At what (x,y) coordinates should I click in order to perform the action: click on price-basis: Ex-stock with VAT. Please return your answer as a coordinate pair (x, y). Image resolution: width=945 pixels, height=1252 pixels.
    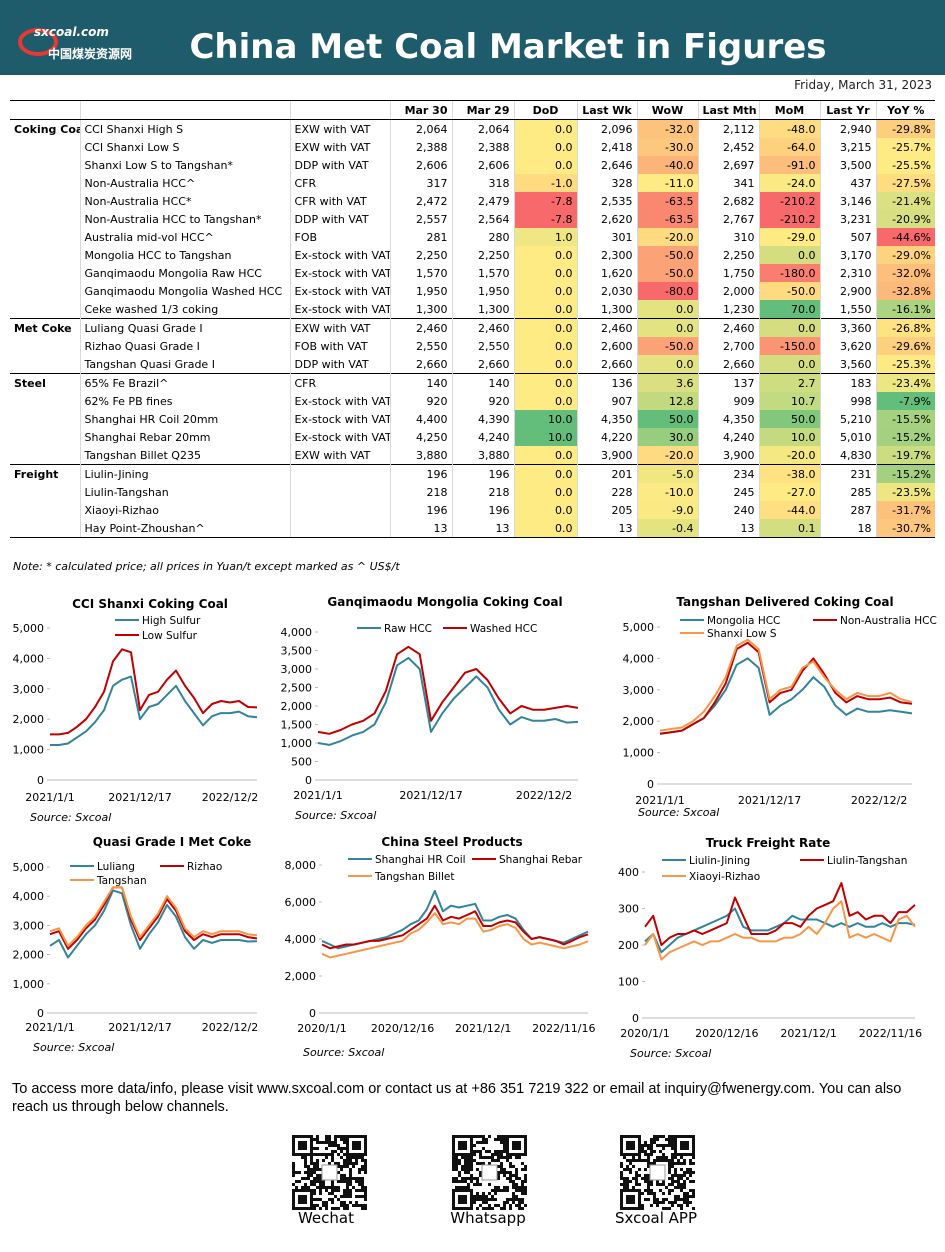
    Looking at the image, I should click on (339, 273).